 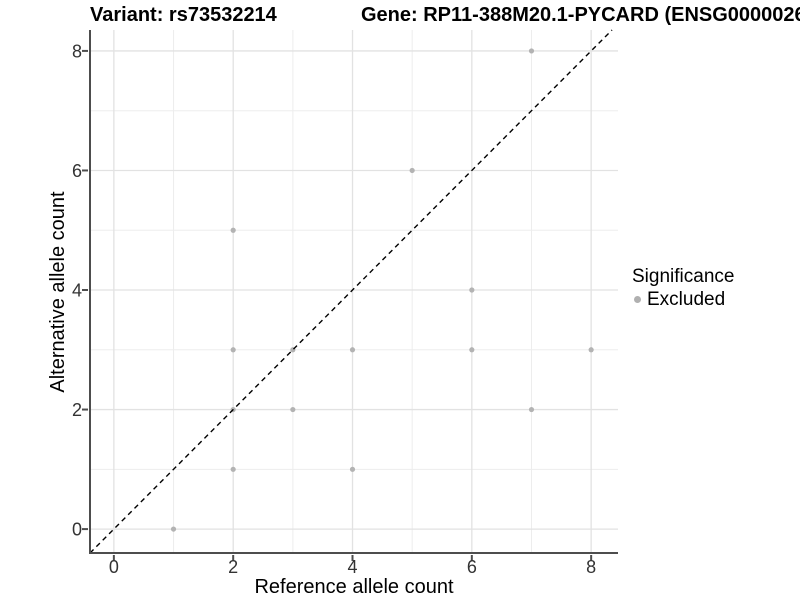 What do you see at coordinates (683, 288) in the screenshot?
I see `legend: Significance Excluded` at bounding box center [683, 288].